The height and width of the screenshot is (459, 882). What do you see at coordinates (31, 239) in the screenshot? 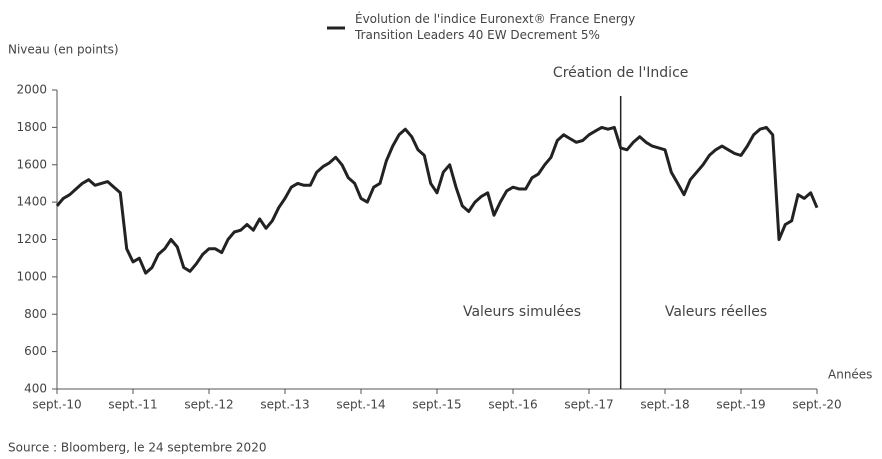
I see `y-tick-label: 1200` at bounding box center [31, 239].